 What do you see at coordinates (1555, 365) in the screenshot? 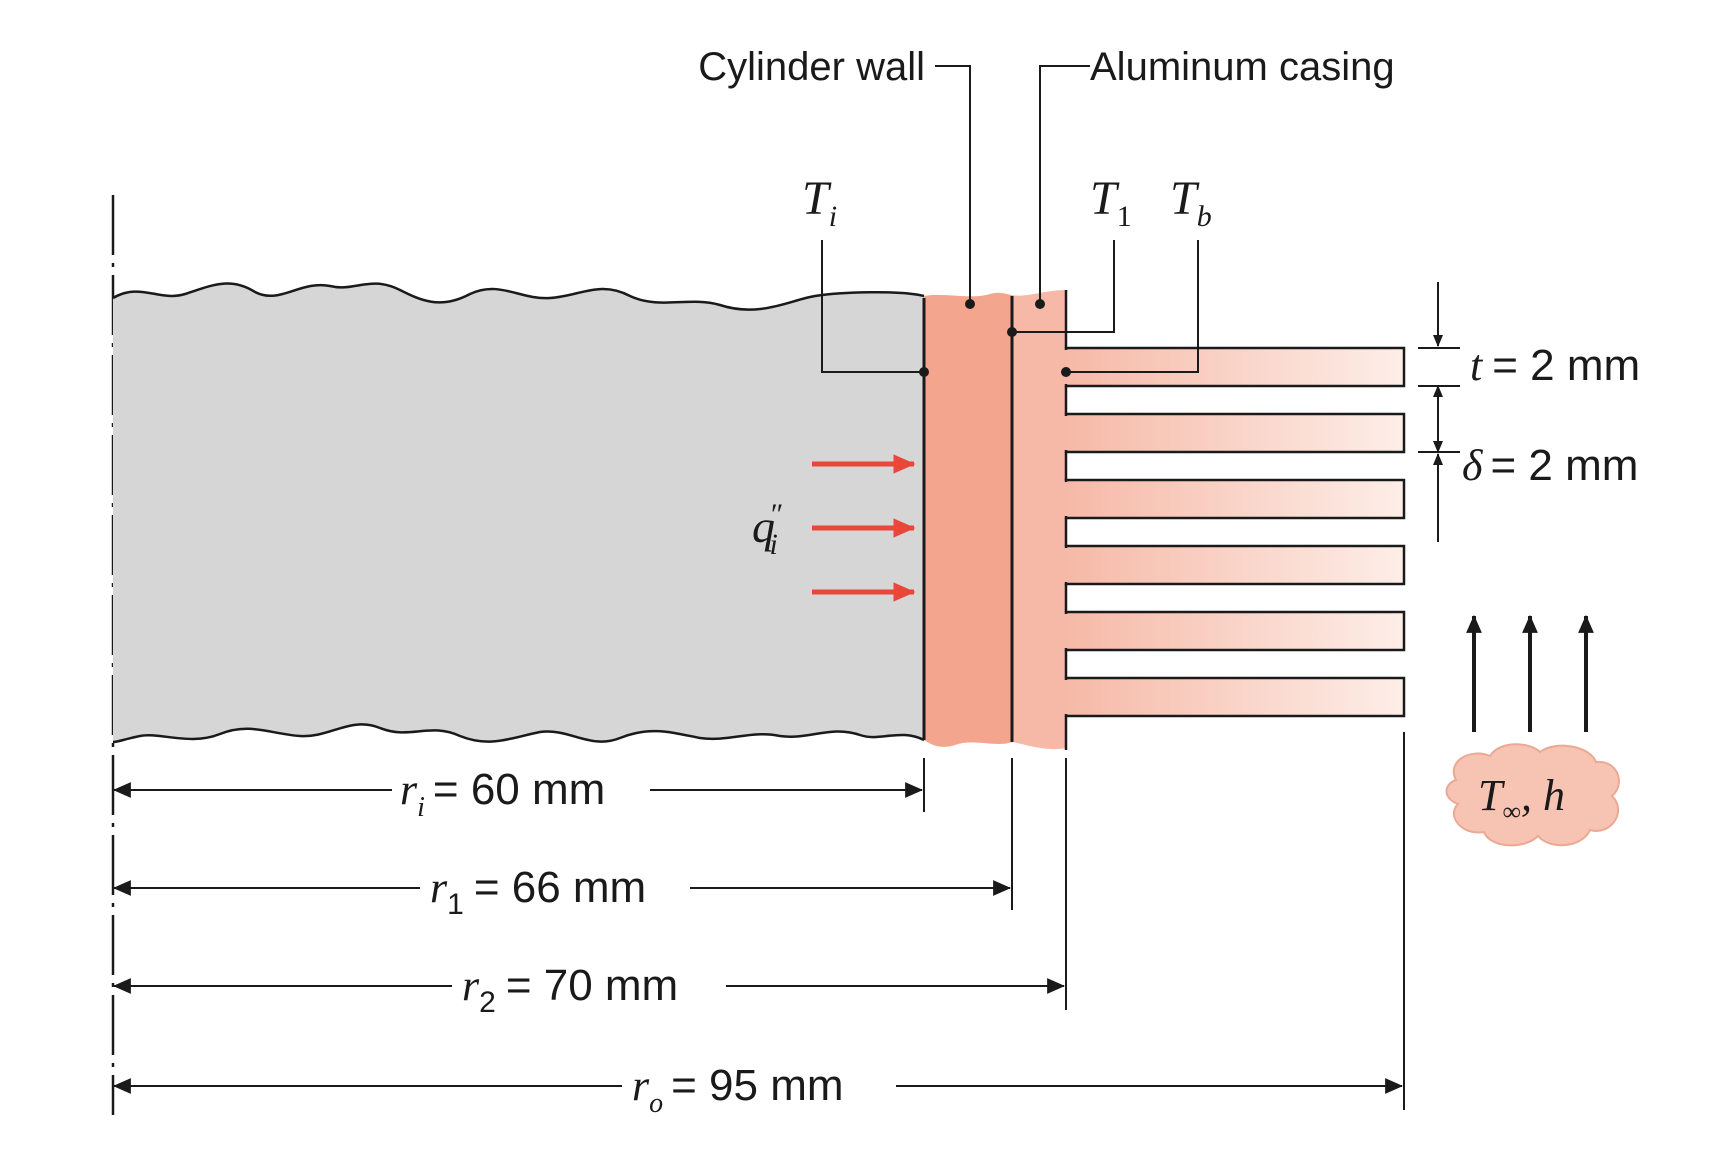
I see `fin-thickness-label: t = 2 mm` at bounding box center [1555, 365].